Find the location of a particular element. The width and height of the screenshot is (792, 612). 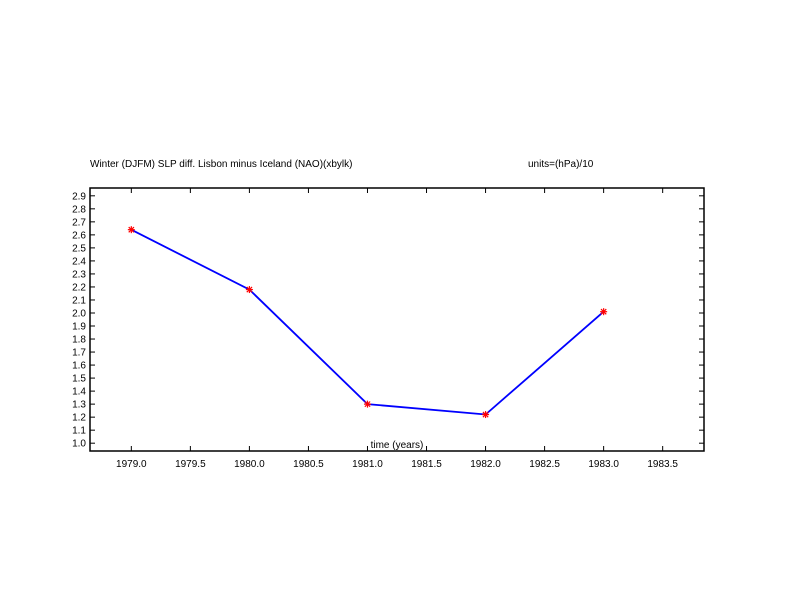

y-tick-label: 2.5 is located at coordinates (79, 248).